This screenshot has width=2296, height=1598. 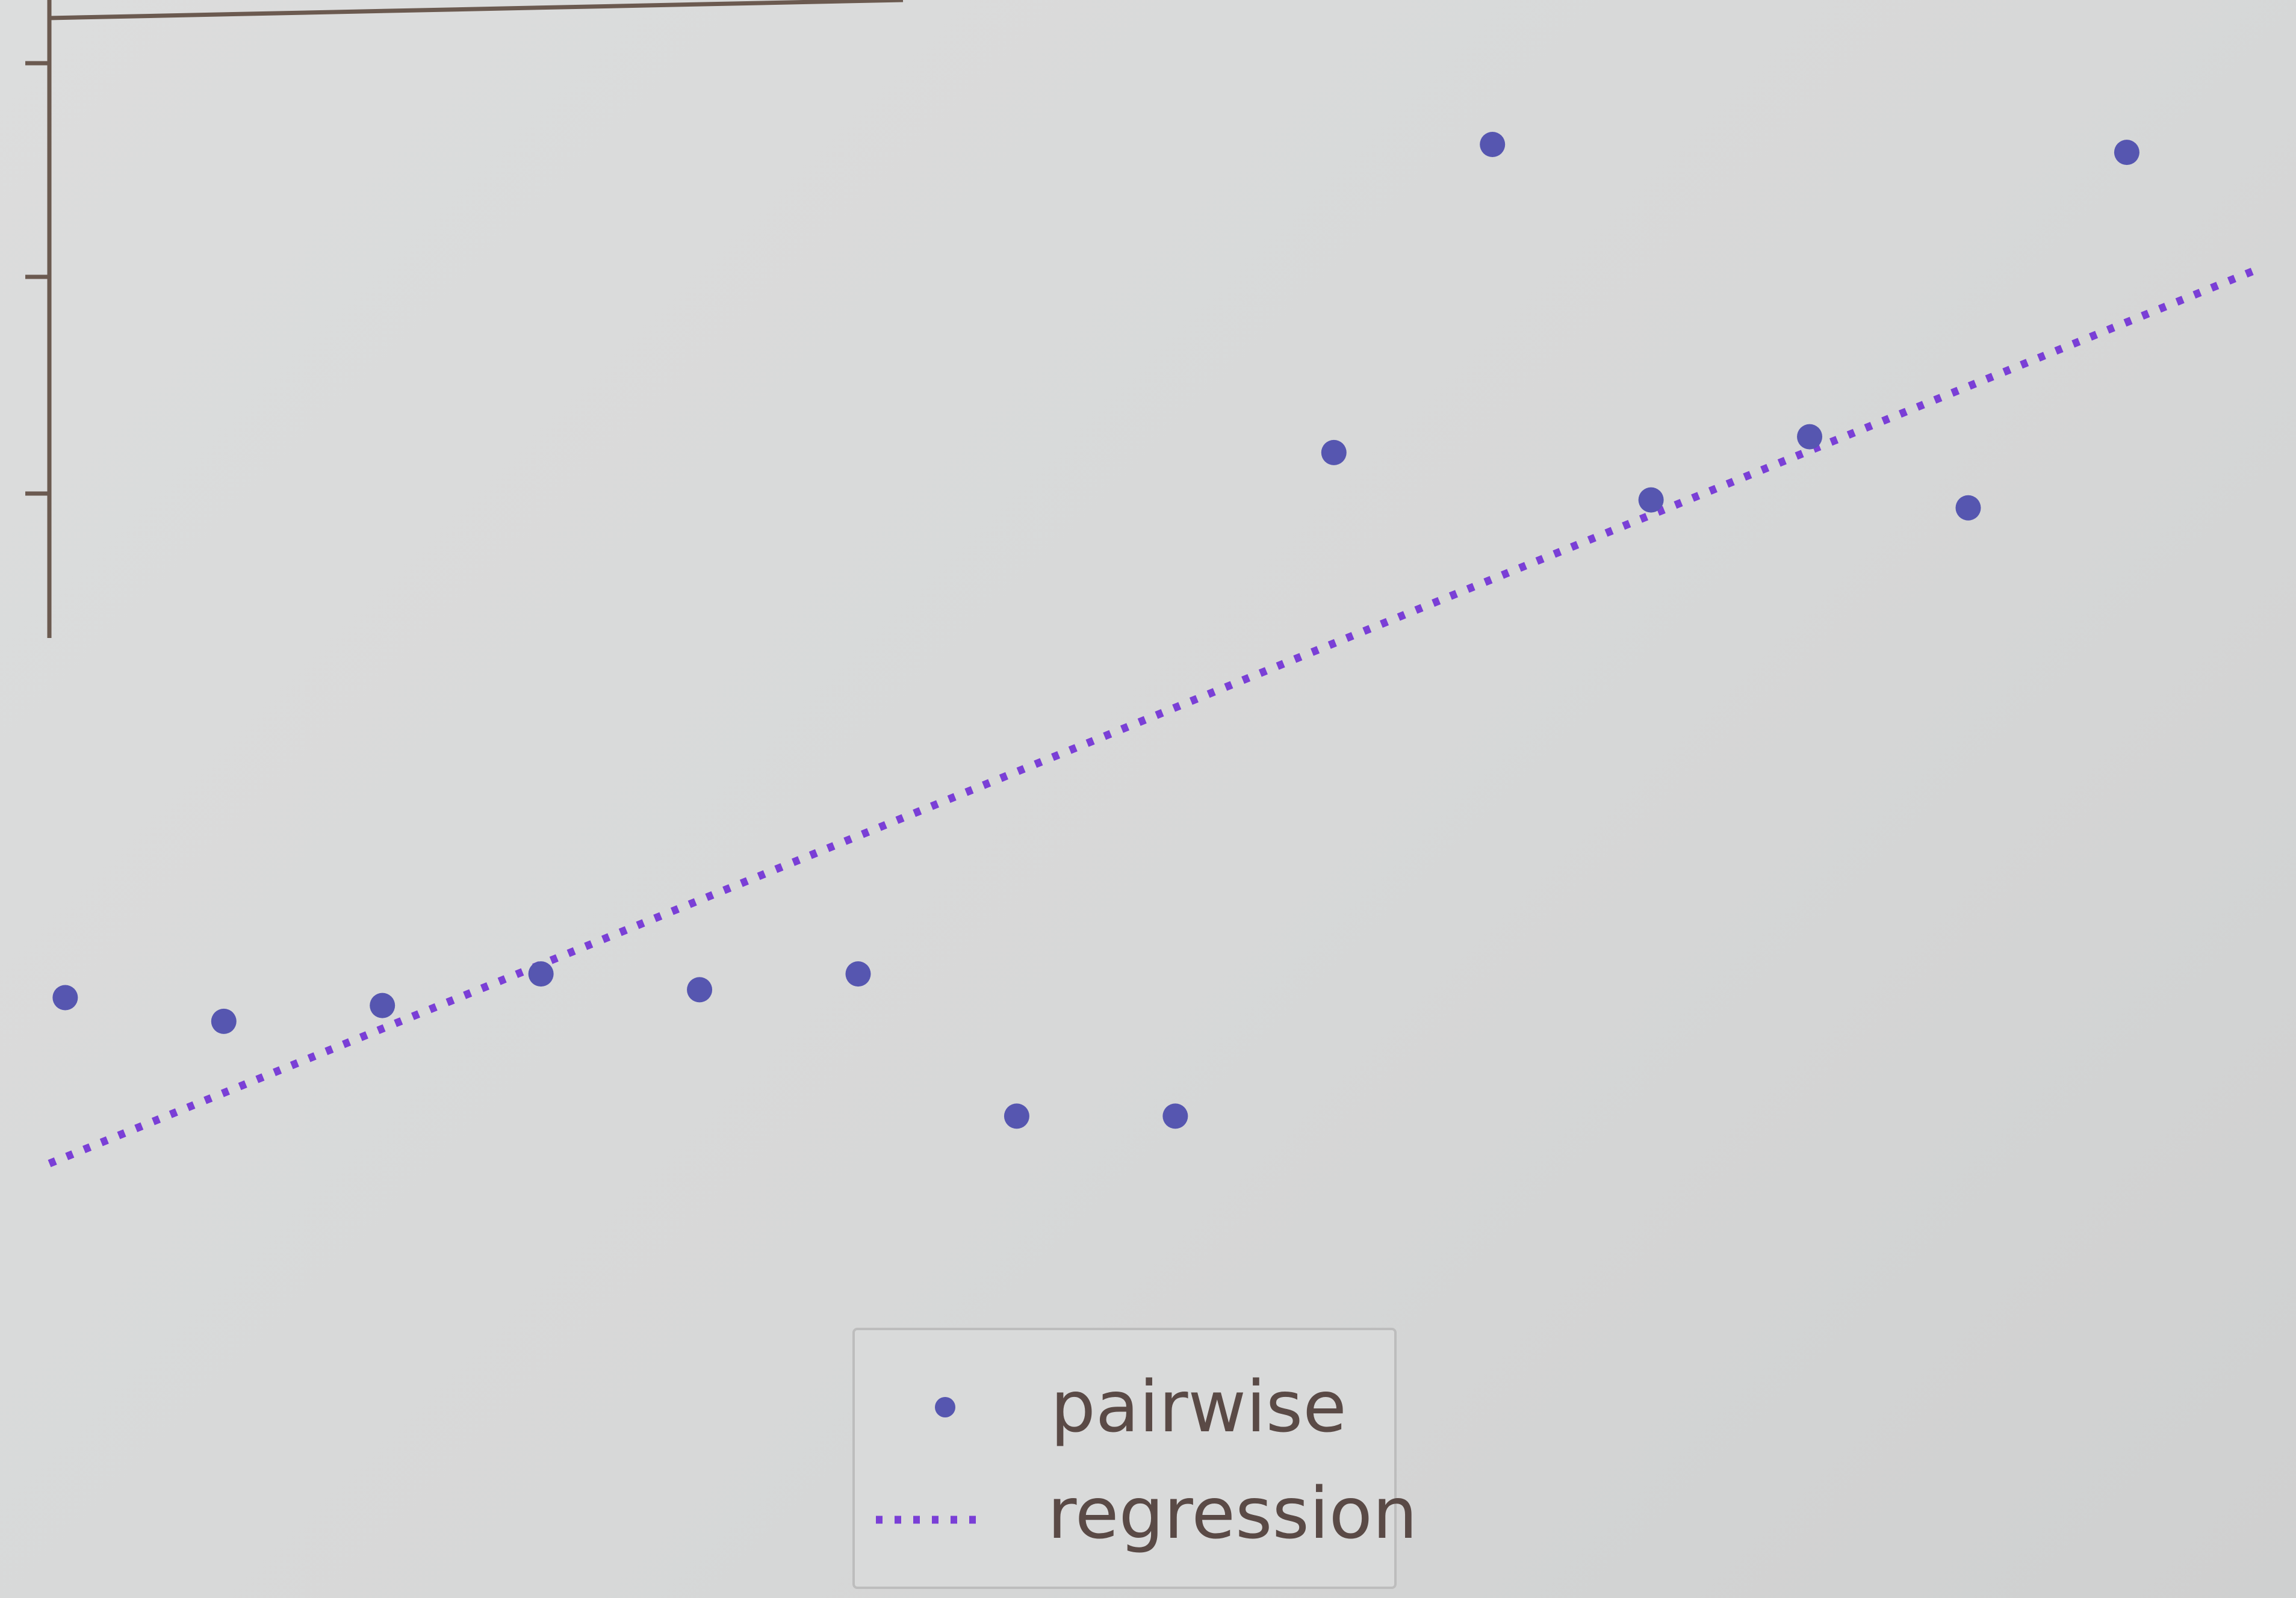 I want to click on legend-frame, so click(x=1124, y=1458).